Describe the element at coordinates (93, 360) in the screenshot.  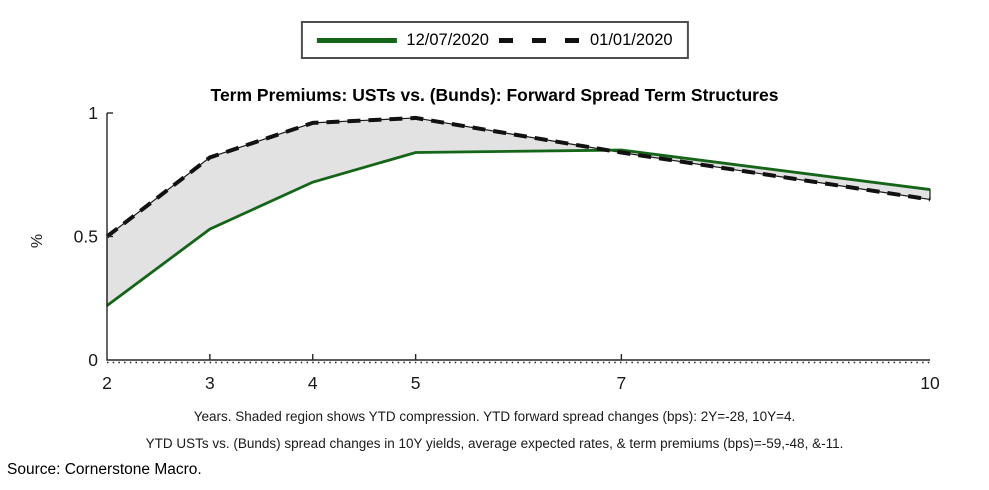
I see `y-tick-label: 0` at that location.